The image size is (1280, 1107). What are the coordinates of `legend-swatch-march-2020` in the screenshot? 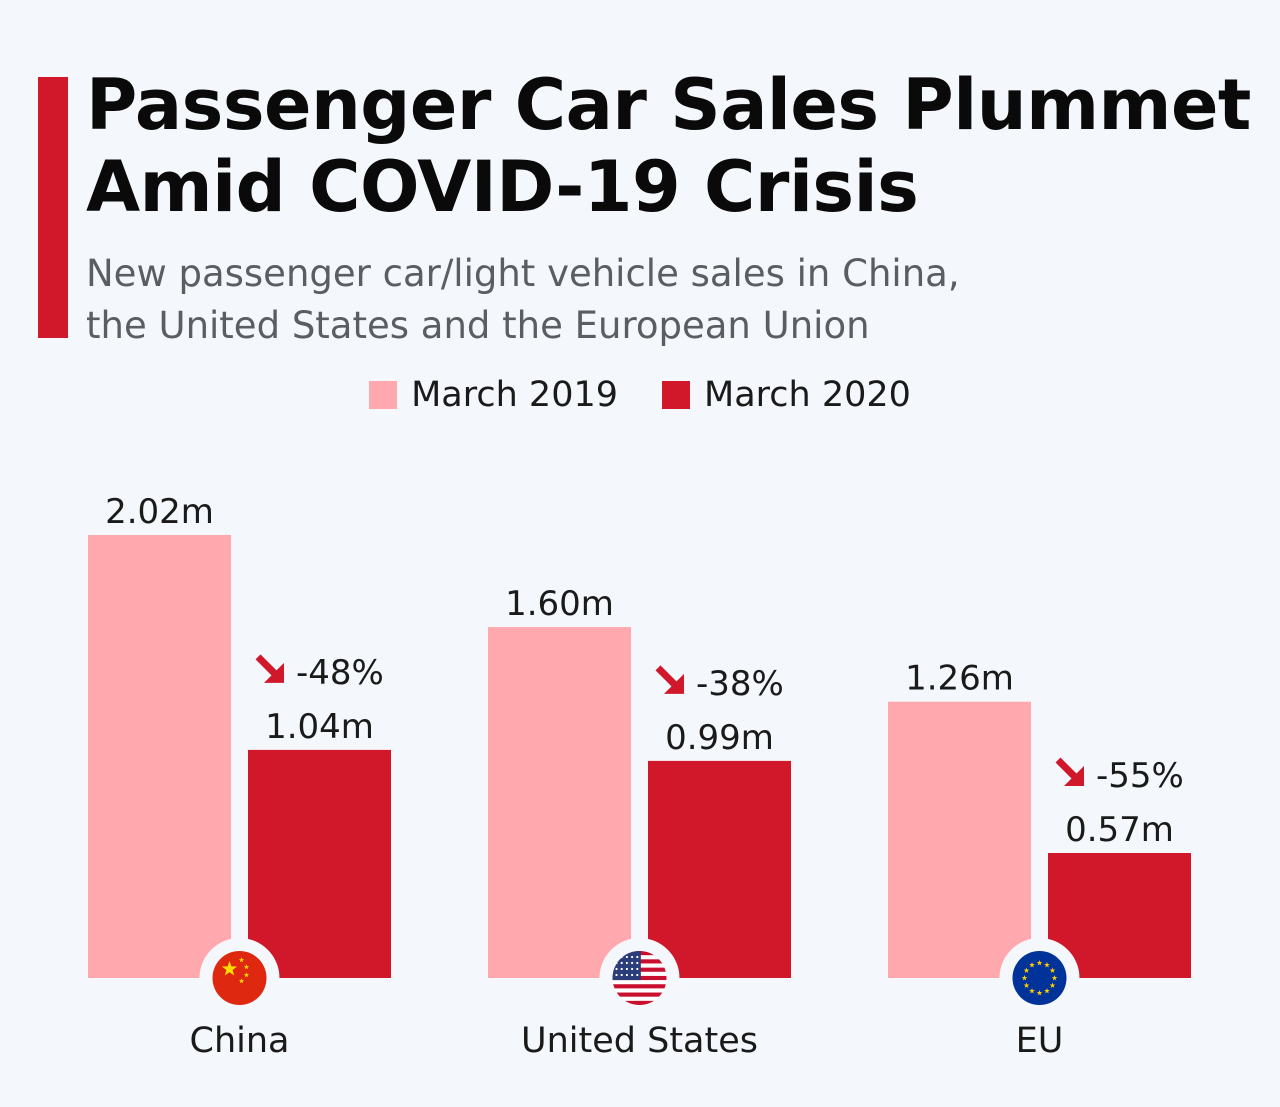 It's located at (676, 395).